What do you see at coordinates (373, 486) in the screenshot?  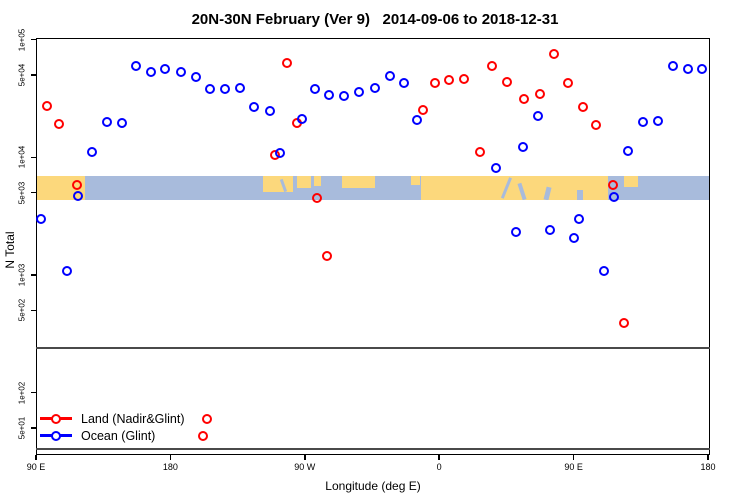 I see `x-axis-title: Longitude (deg E)` at bounding box center [373, 486].